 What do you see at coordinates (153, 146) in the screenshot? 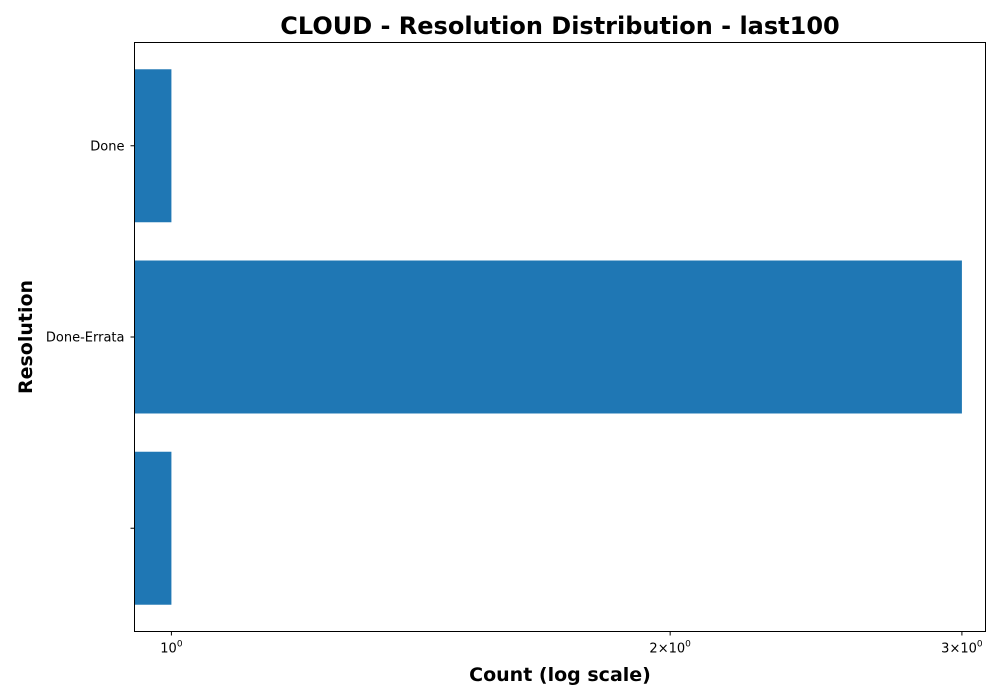
I see `bar-done` at bounding box center [153, 146].